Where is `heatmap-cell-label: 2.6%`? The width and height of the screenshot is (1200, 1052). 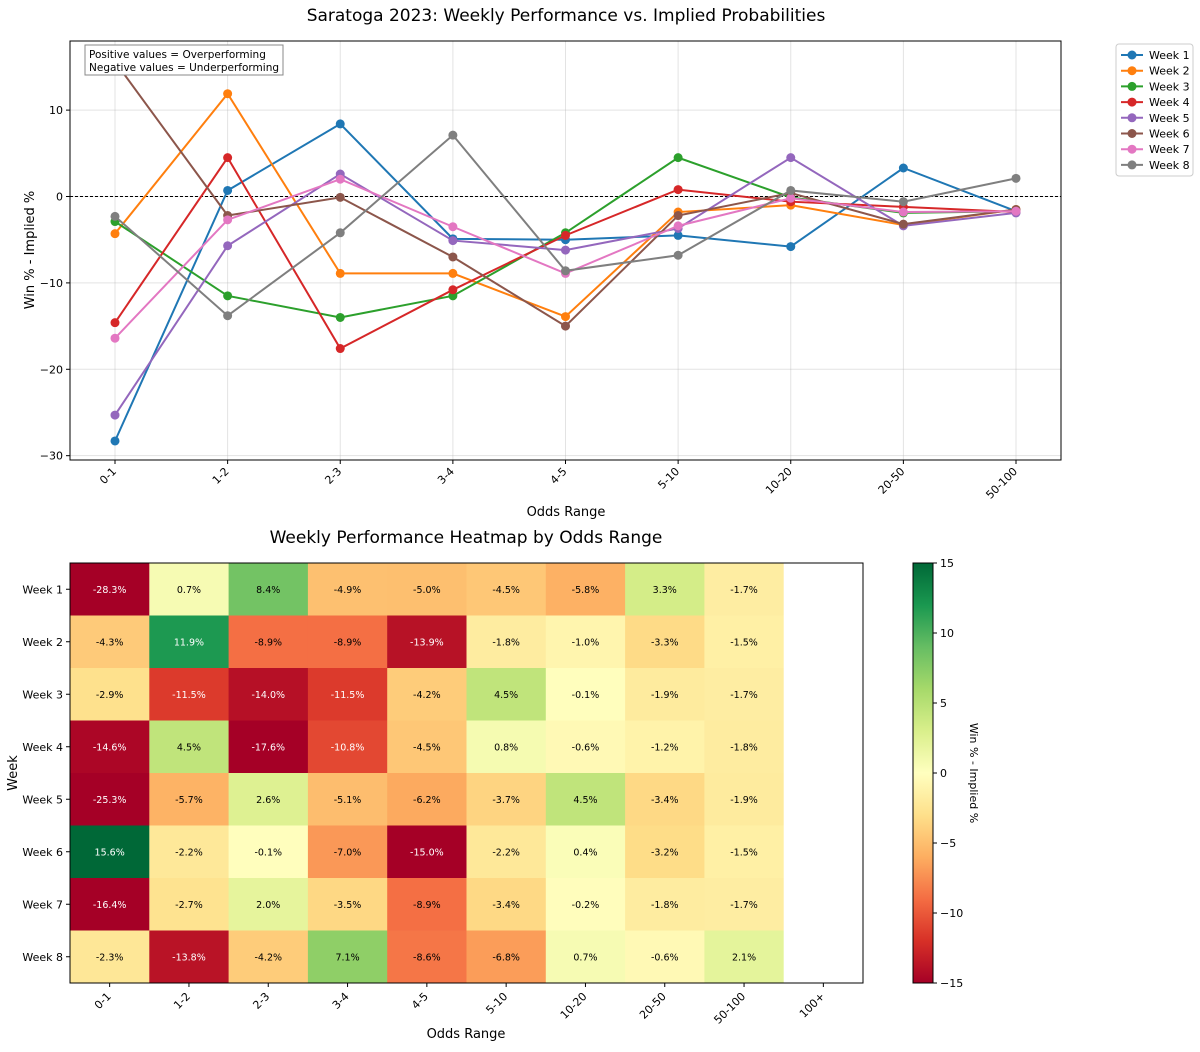
heatmap-cell-label: 2.6% is located at coordinates (268, 800).